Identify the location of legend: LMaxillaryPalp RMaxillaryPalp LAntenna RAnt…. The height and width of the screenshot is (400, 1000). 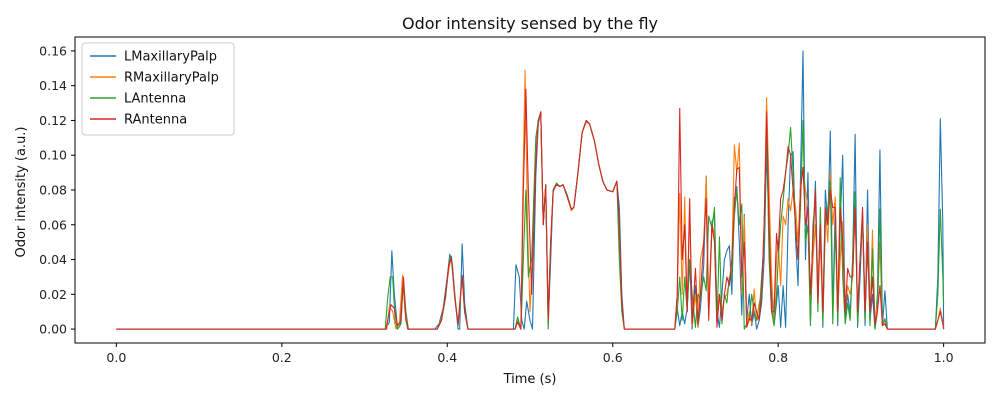
(158, 89).